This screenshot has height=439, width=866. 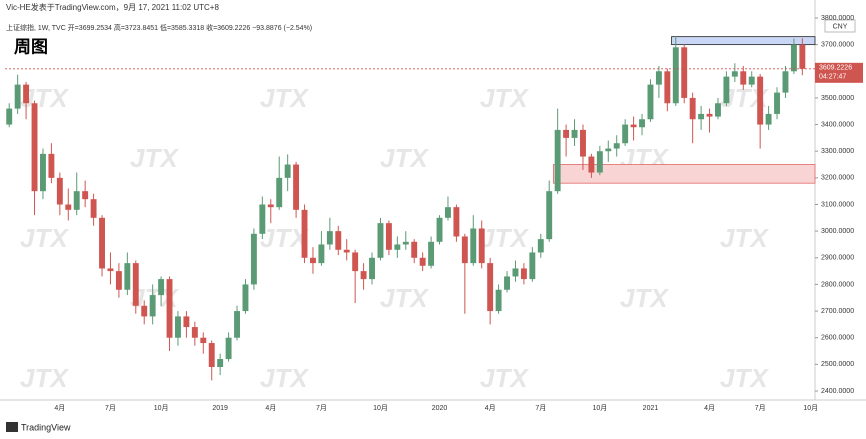 I want to click on y-tick-label: 3100.0000, so click(x=837, y=204).